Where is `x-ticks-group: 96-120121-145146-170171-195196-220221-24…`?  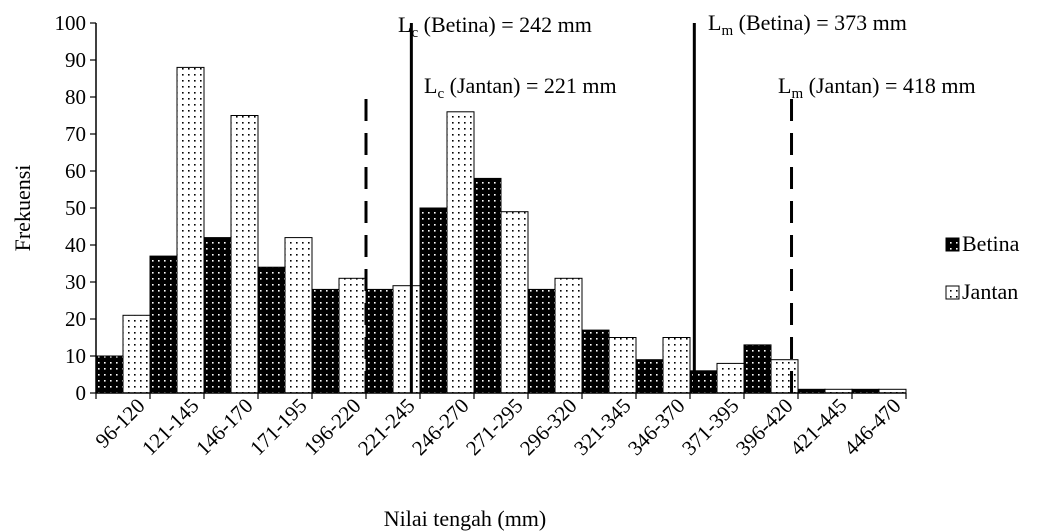
x-ticks-group: 96-120121-145146-170171-195196-220221-24… is located at coordinates (498, 426).